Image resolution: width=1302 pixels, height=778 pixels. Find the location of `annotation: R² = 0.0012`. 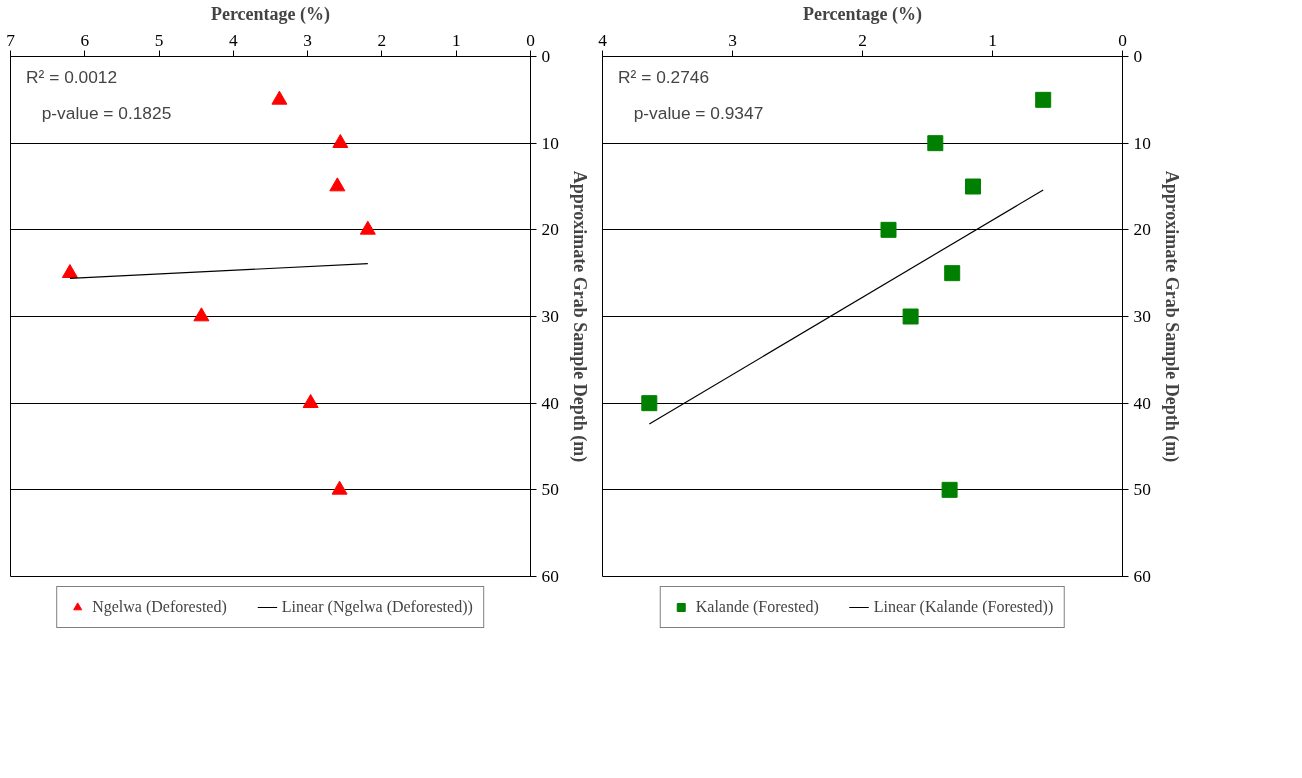

annotation: R² = 0.0012 is located at coordinates (72, 76).